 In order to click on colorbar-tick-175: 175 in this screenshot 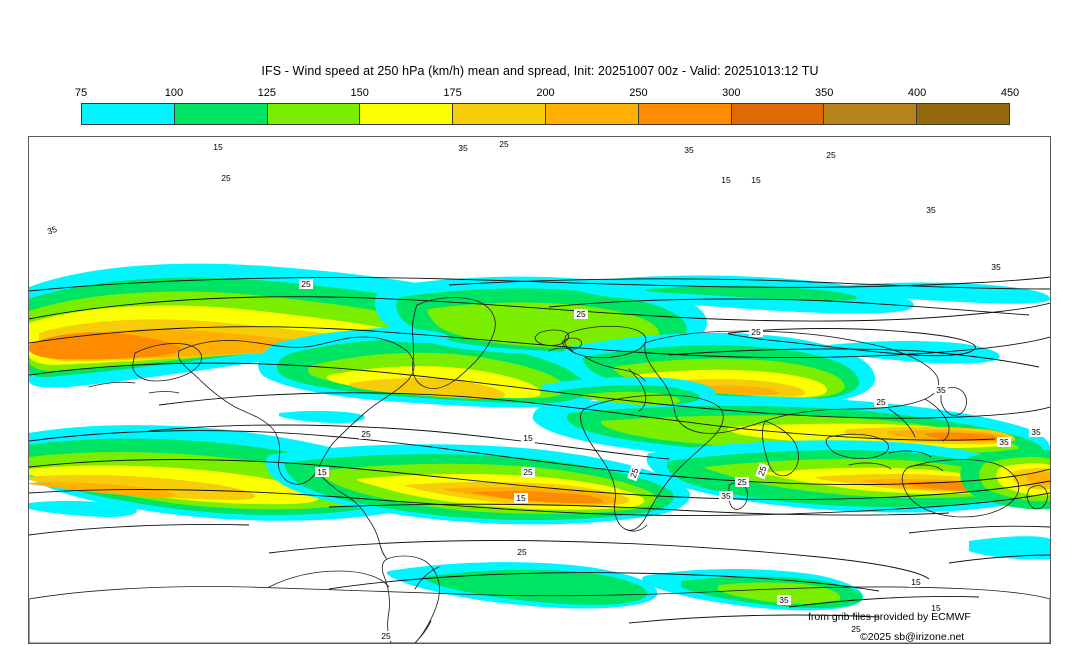, I will do `click(452, 93)`.